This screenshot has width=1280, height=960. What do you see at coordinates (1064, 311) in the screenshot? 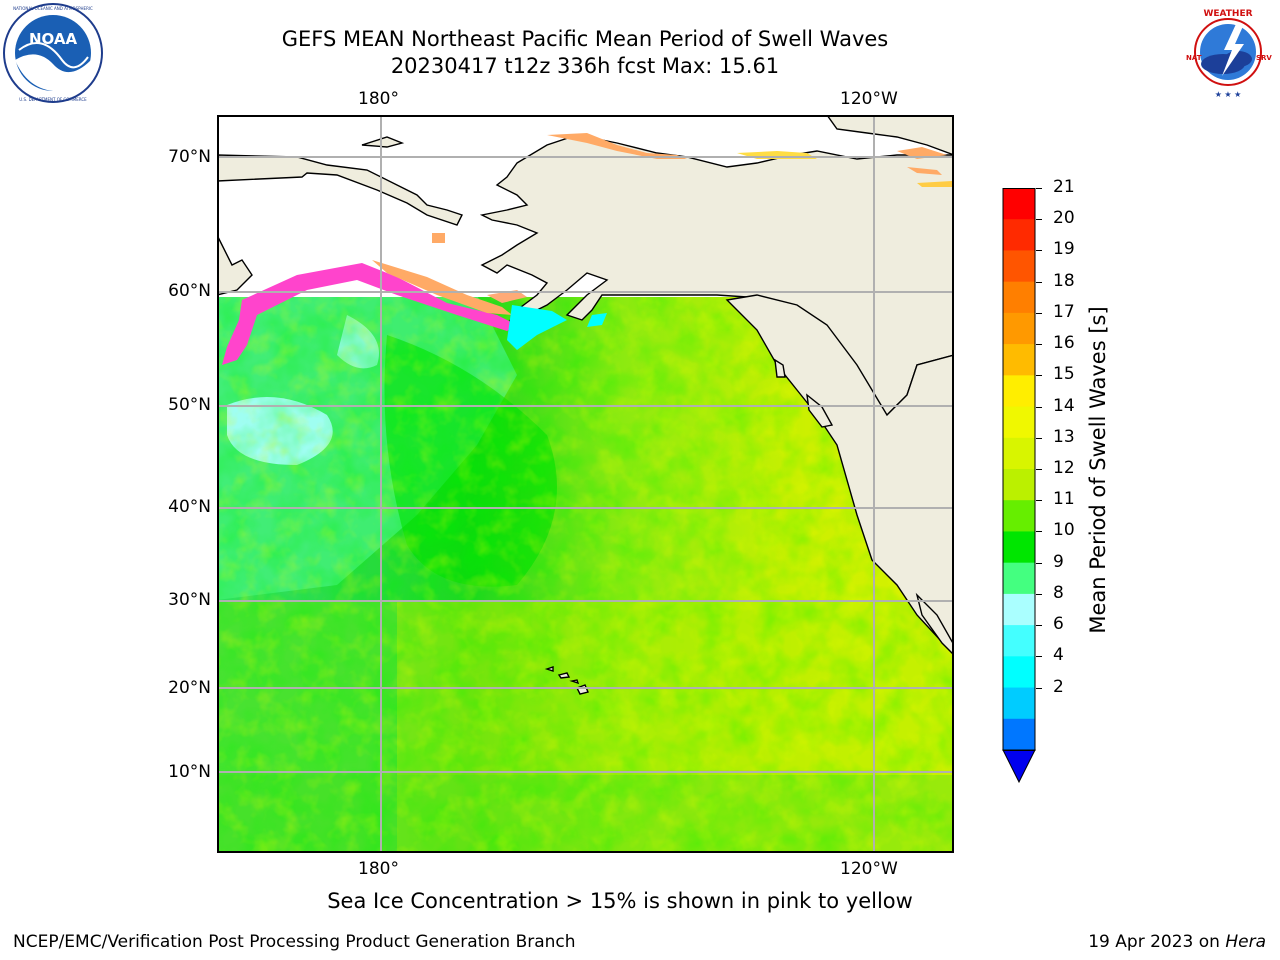
I see `colorbar-tick-label: 17` at bounding box center [1064, 311].